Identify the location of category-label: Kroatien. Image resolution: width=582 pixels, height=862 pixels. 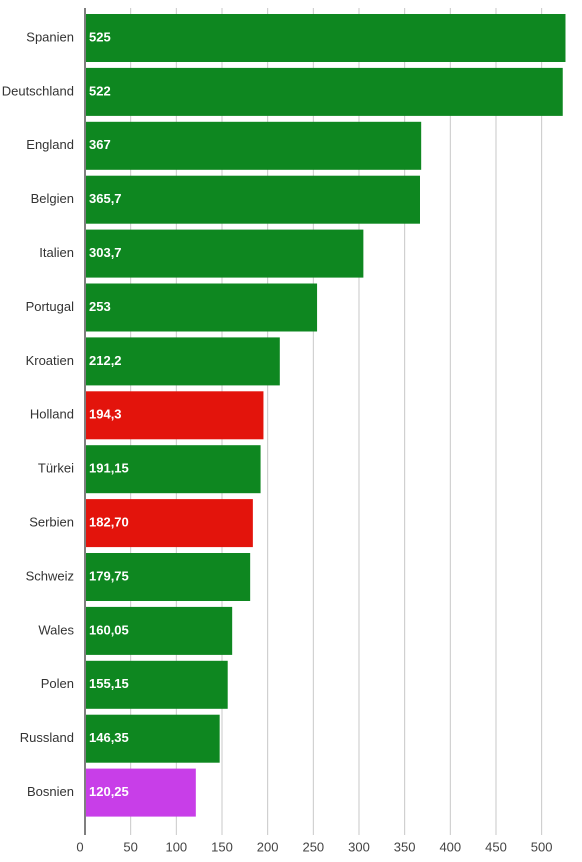
(50, 360).